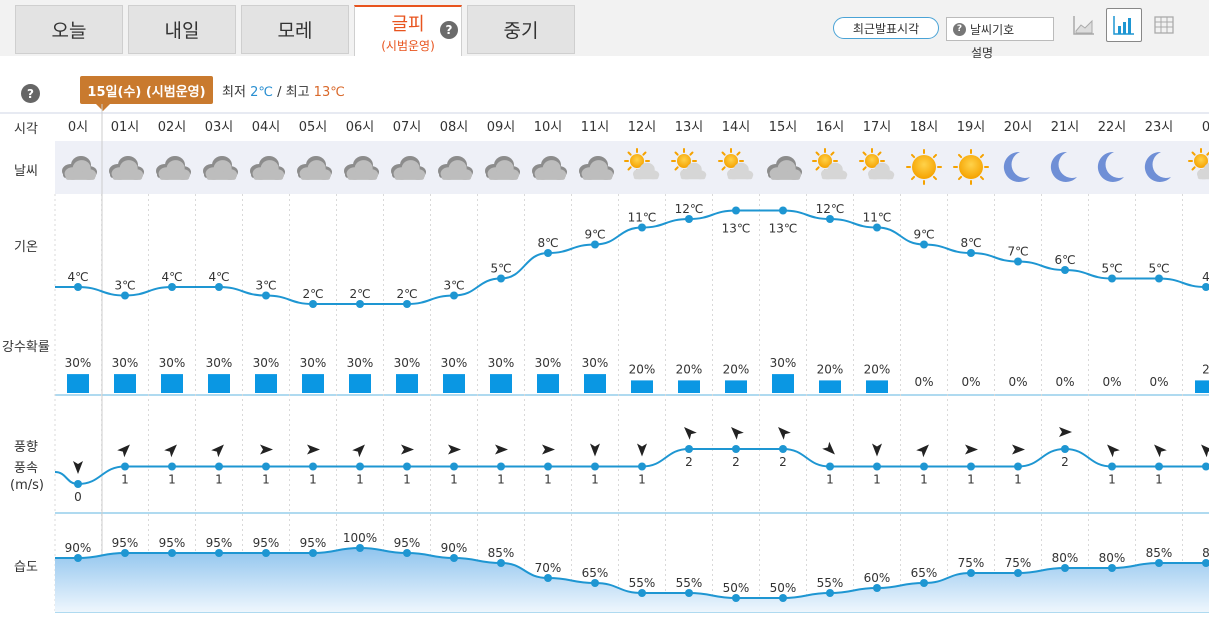  I want to click on tab-today: 오늘, so click(69, 29).